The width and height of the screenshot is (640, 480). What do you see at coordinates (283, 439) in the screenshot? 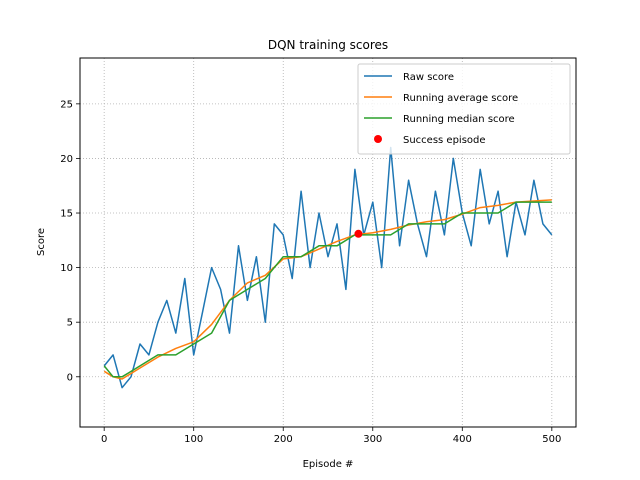
I see `x-tick-label: 200` at bounding box center [283, 439].